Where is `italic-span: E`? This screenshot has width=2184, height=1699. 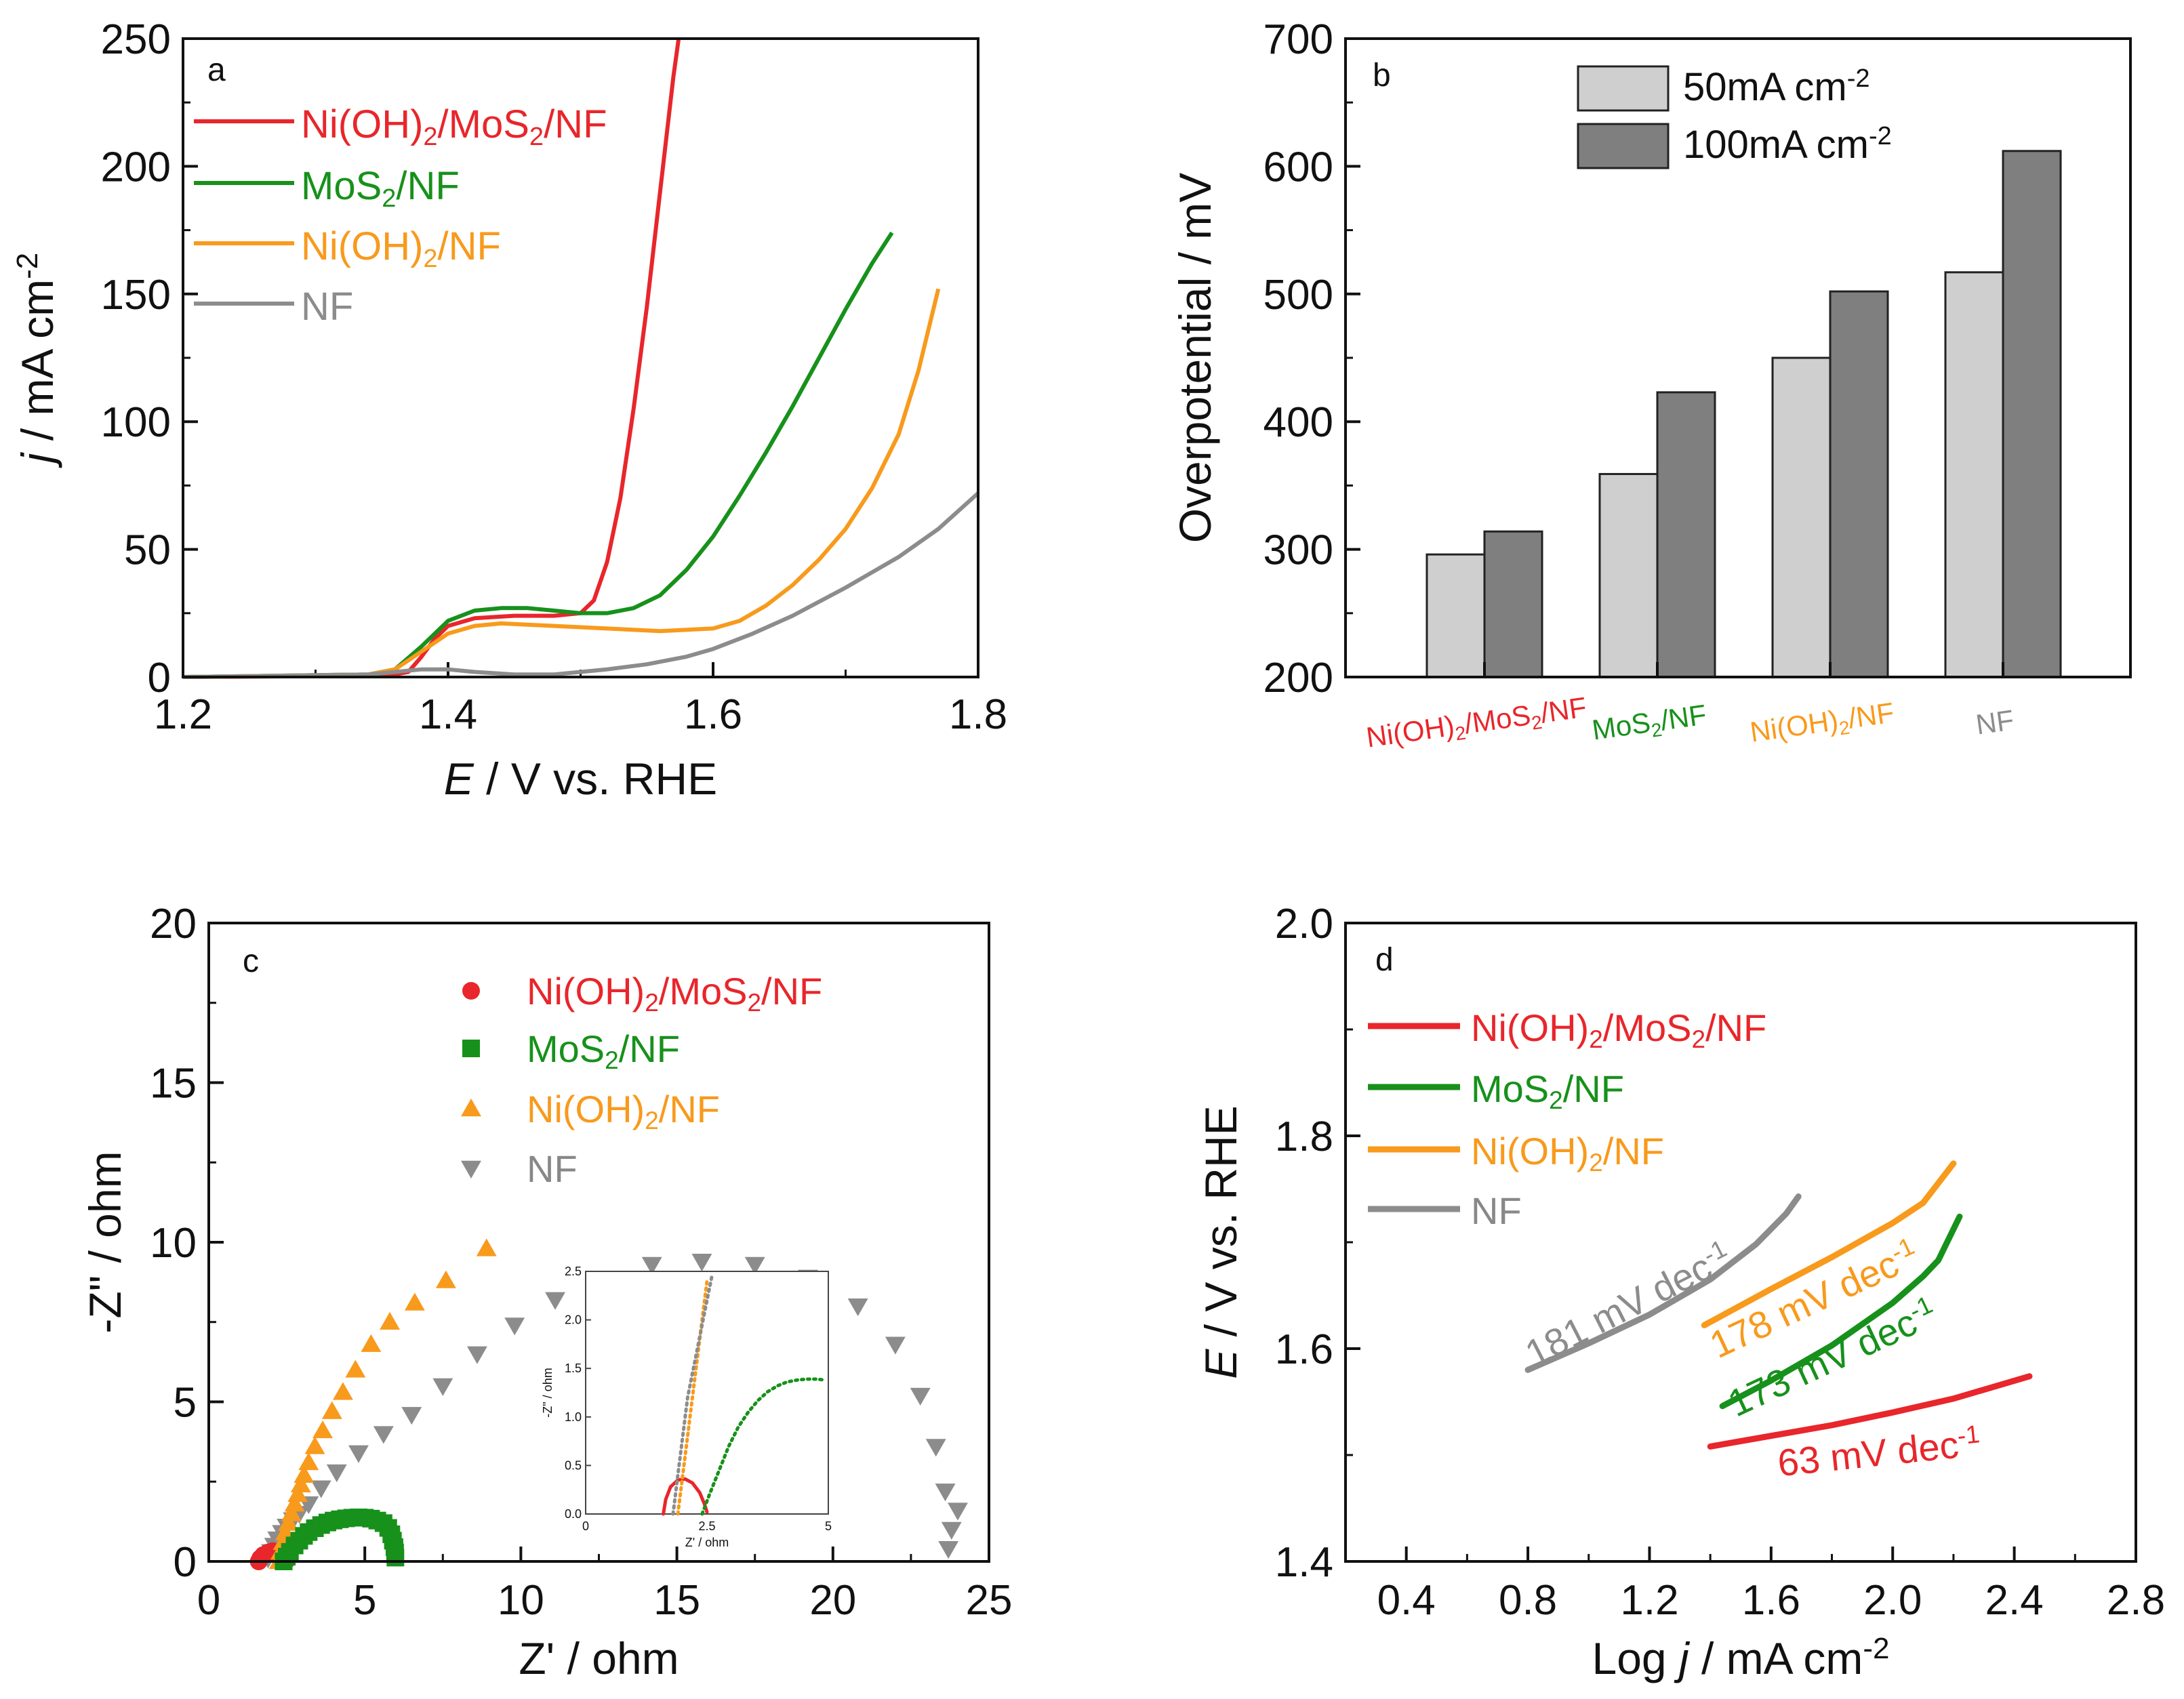
italic-span: E is located at coordinates (1221, 1364).